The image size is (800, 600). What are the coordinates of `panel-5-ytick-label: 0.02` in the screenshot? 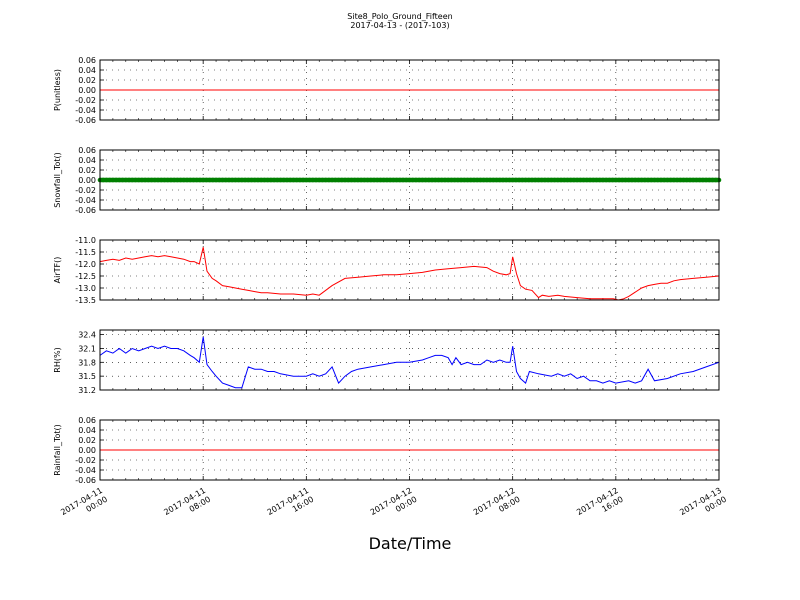 It's located at (87, 440).